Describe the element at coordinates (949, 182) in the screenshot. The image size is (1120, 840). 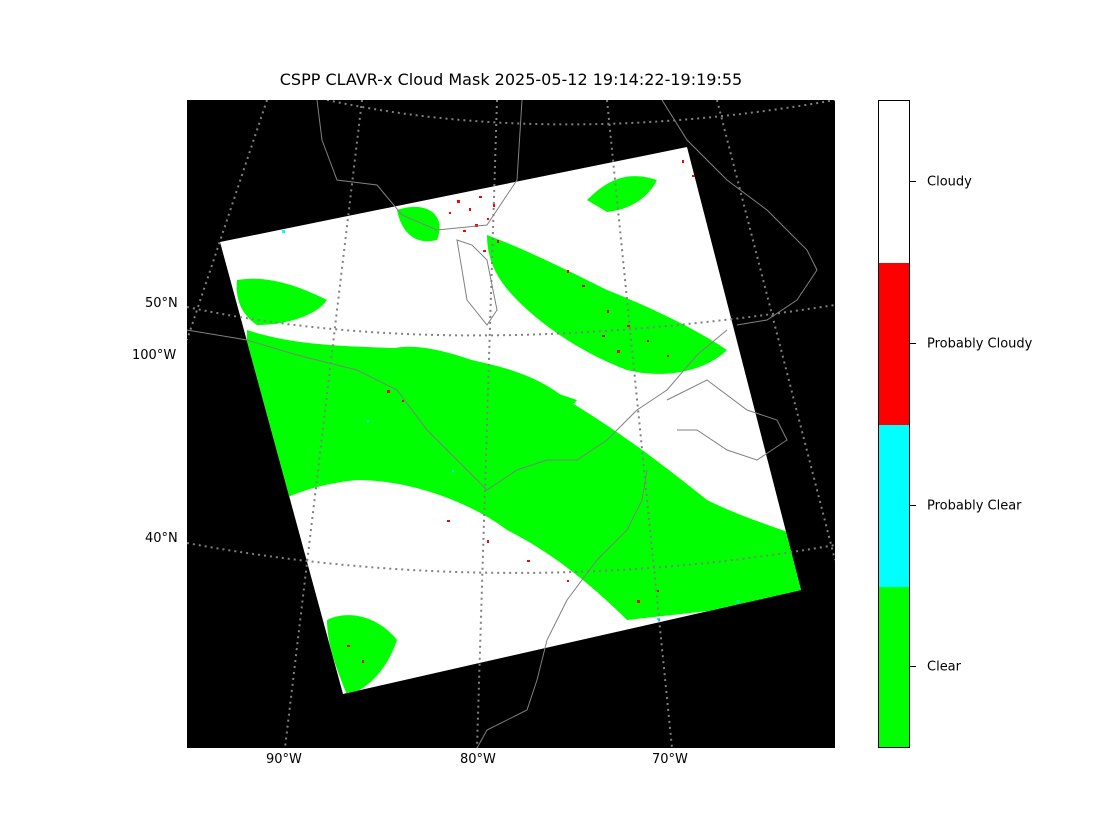
I see `legend-label-cloudy: Cloudy` at that location.